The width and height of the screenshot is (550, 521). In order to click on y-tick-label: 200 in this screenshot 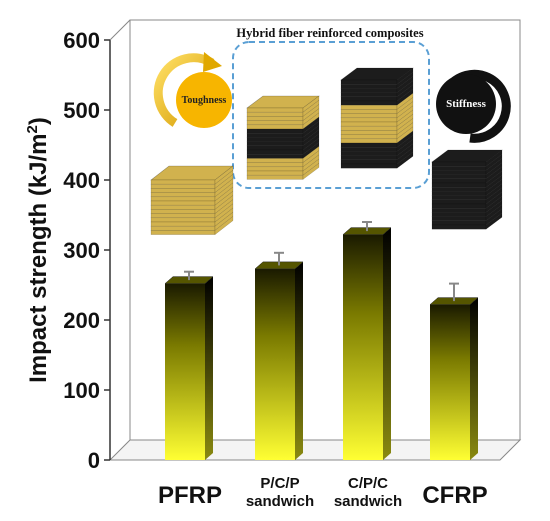, I will do `click(81, 320)`.